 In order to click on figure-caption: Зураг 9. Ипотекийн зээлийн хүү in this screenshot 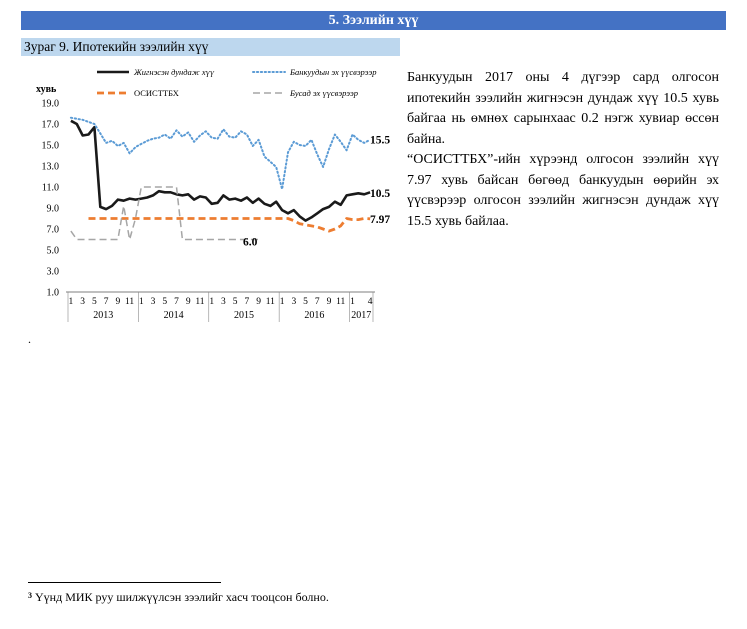, I will do `click(210, 47)`.